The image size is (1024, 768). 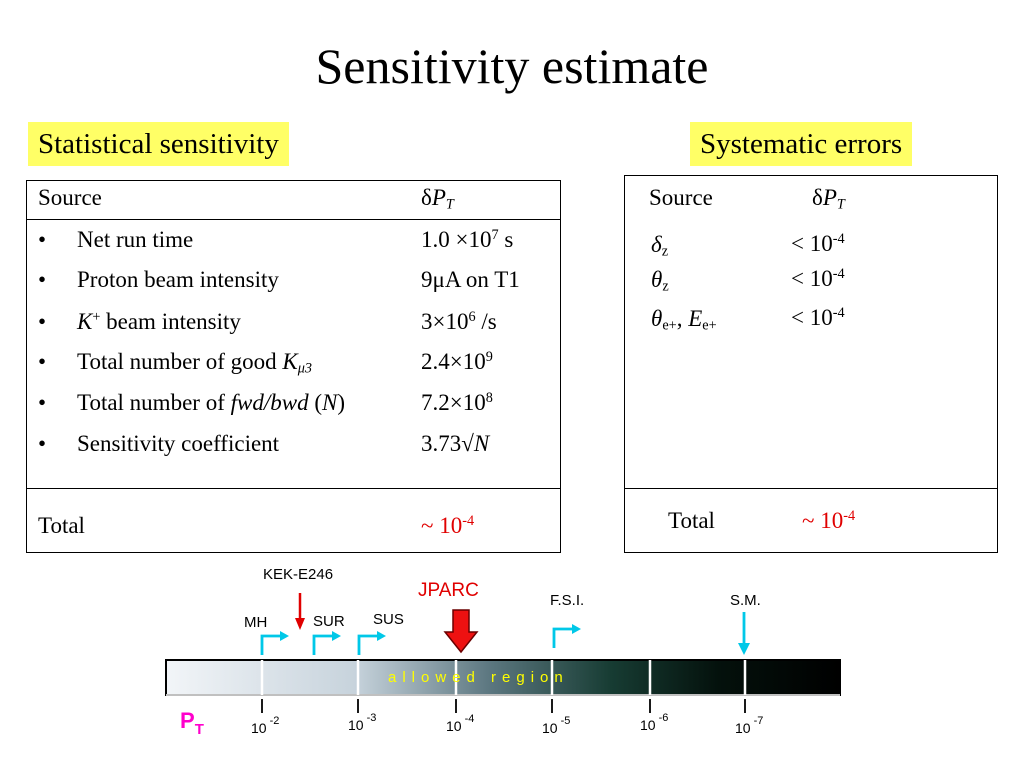 I want to click on systematic-col-source: Source, so click(x=681, y=197).